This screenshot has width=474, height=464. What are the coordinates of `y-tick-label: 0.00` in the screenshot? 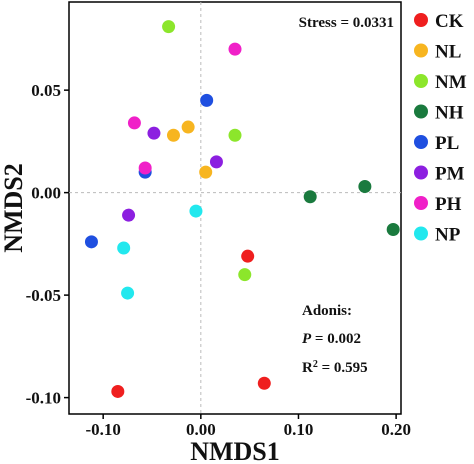 It's located at (46, 193).